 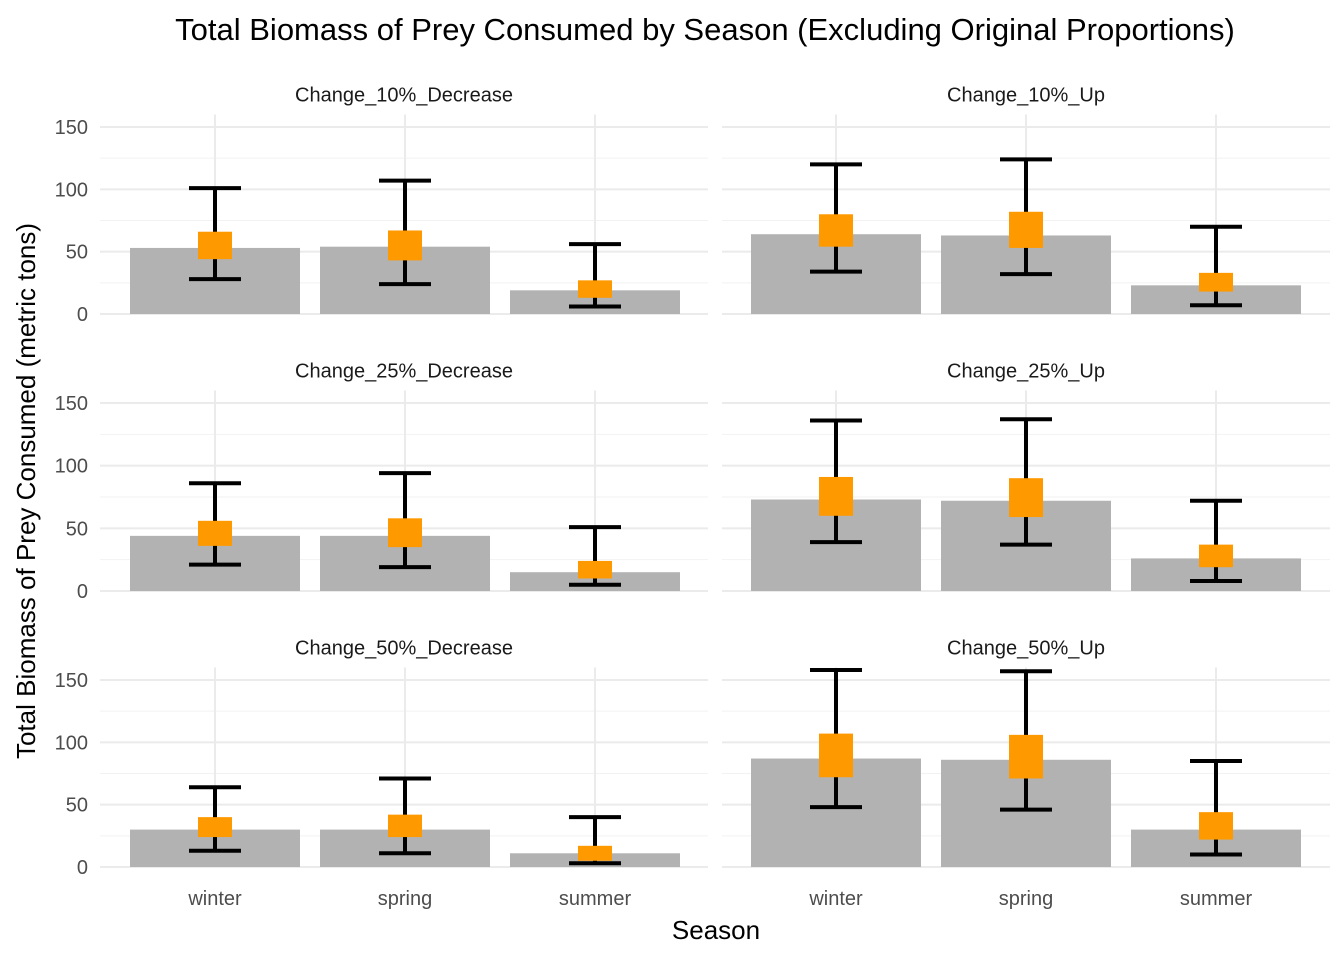 What do you see at coordinates (1026, 371) in the screenshot?
I see `facet-label: Change_25%_Up` at bounding box center [1026, 371].